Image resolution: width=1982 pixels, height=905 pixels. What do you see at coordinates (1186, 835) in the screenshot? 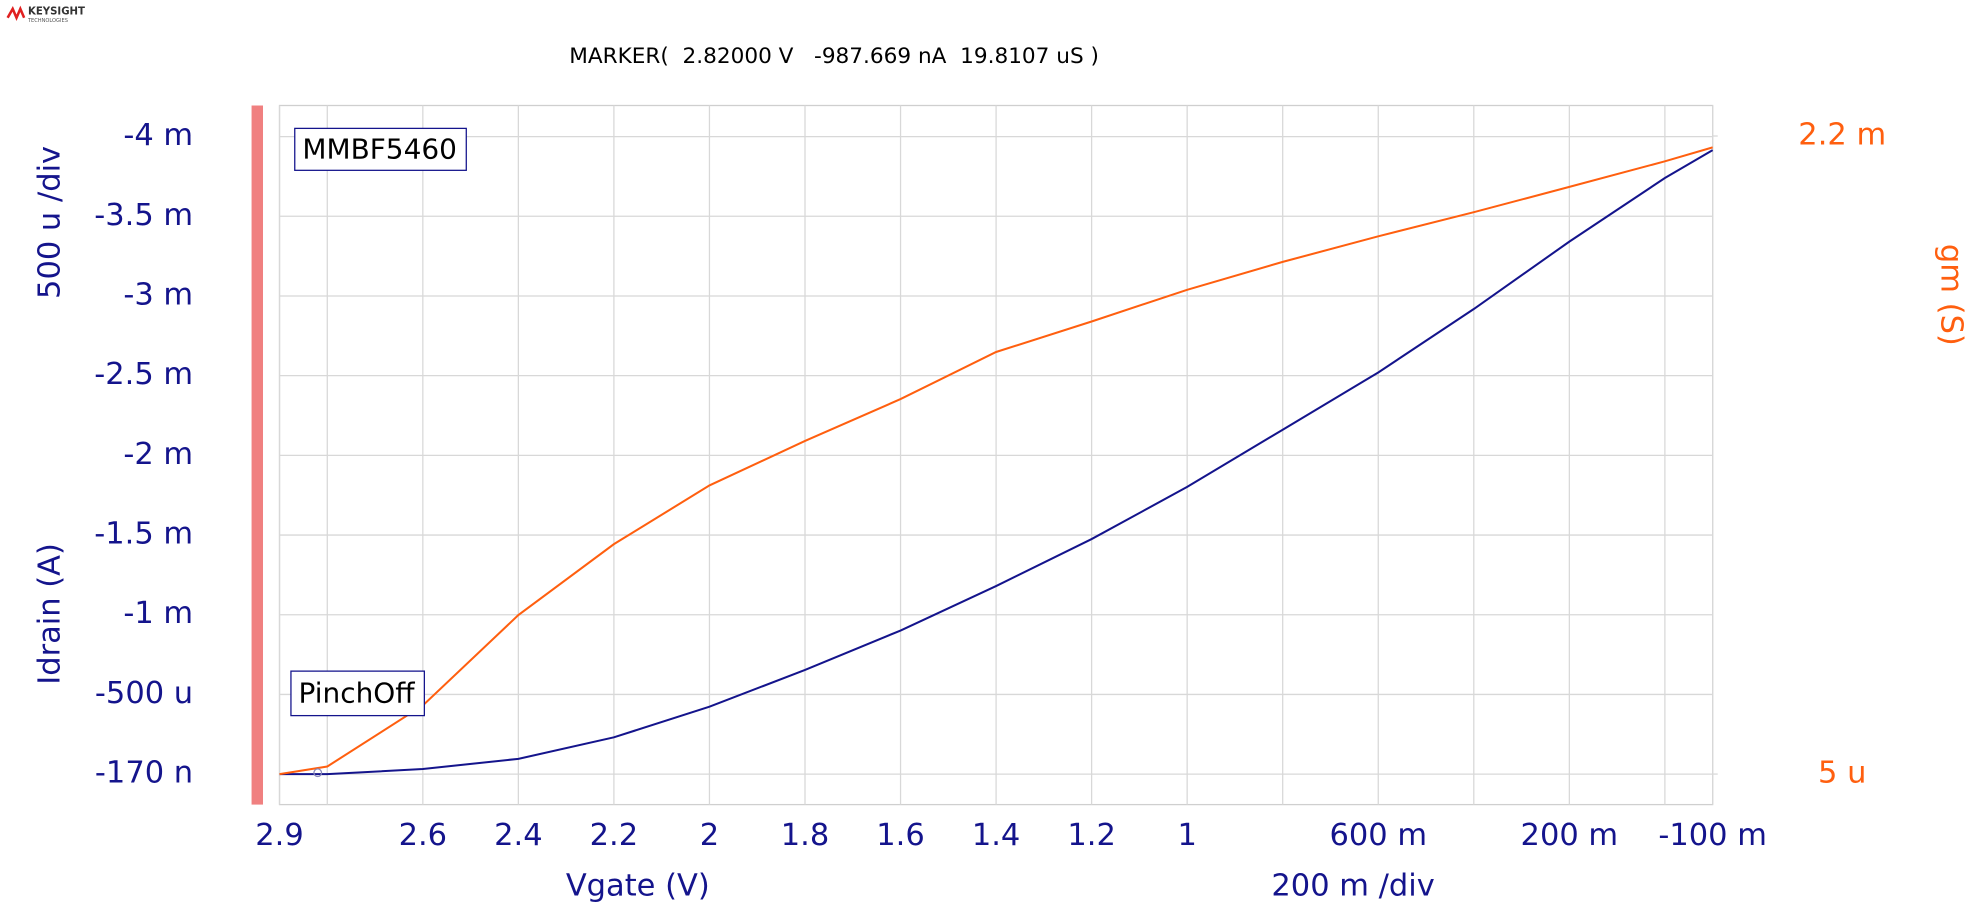
I see `x-tick-label: 1` at bounding box center [1186, 835].